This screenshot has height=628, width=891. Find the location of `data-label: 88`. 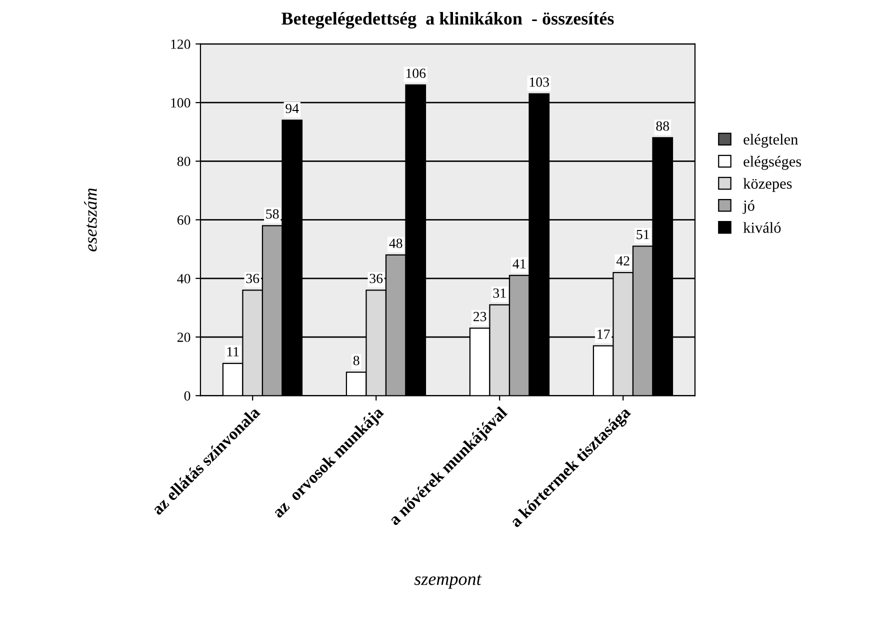

data-label: 88 is located at coordinates (663, 126).